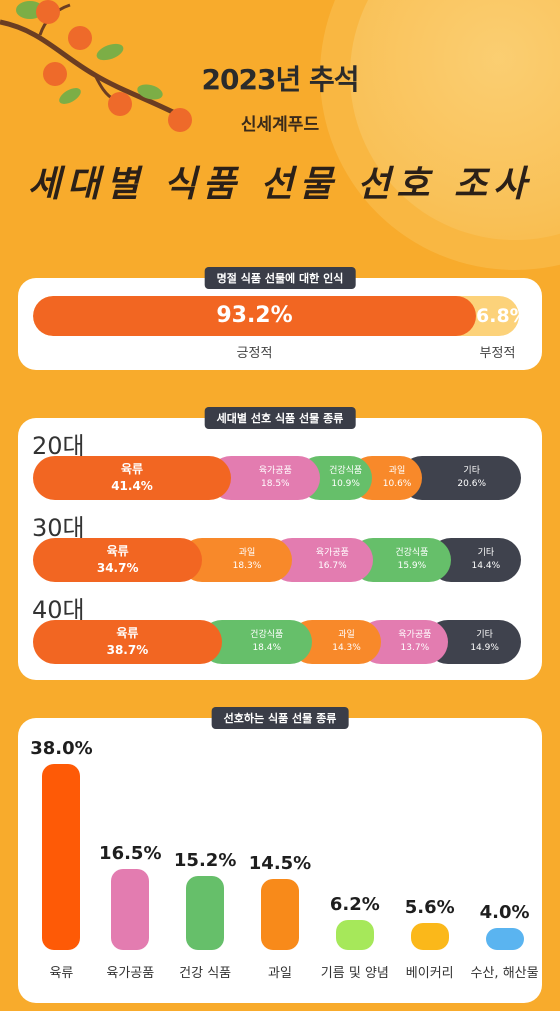  I want to click on bar-육가공품, so click(130, 909).